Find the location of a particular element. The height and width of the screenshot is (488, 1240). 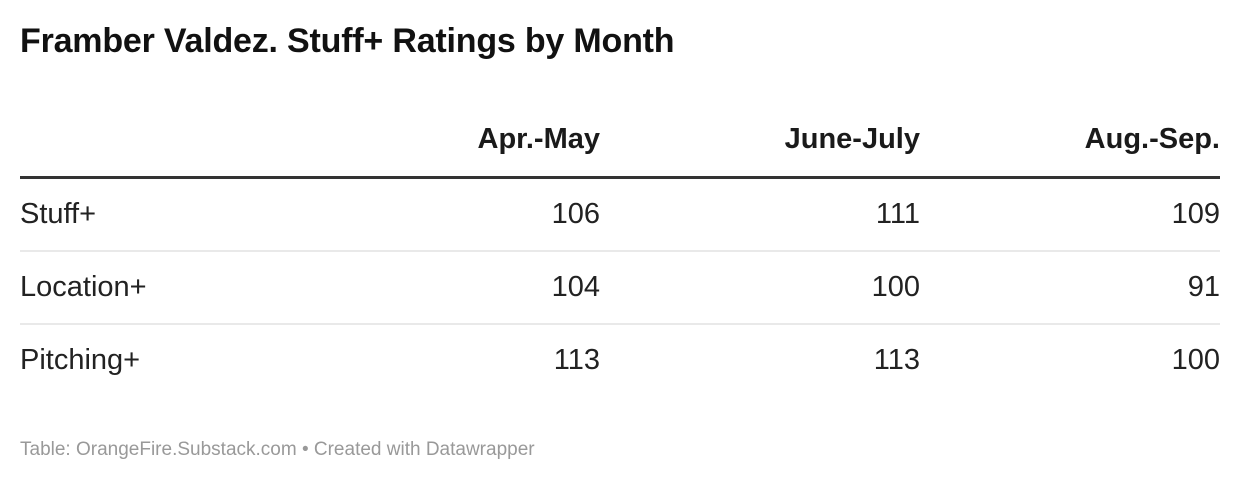

table-header-row: Apr.-May June-July Aug.-Sep. is located at coordinates (620, 150).